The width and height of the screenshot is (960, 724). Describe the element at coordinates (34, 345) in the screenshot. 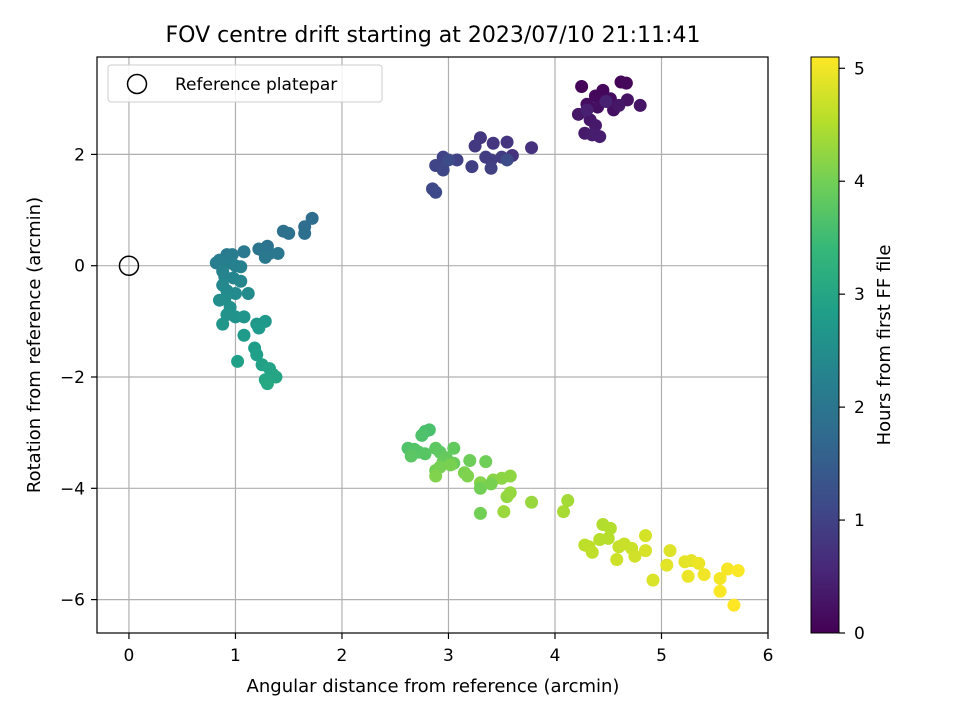

I see `y-axis-label: Rotation from reference (arcmin)` at that location.